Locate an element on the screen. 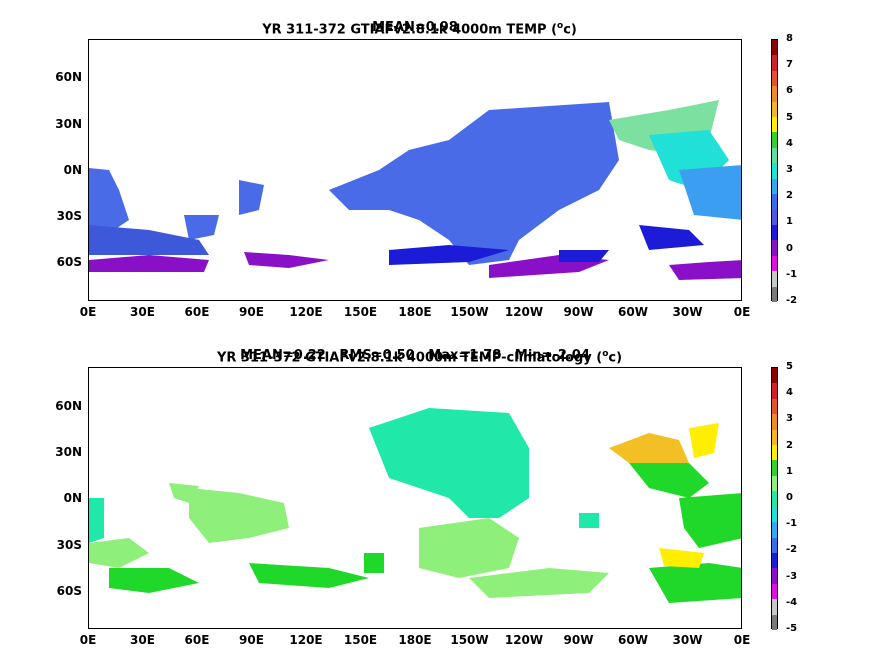  panel1-lon-label: 30W is located at coordinates (687, 312).